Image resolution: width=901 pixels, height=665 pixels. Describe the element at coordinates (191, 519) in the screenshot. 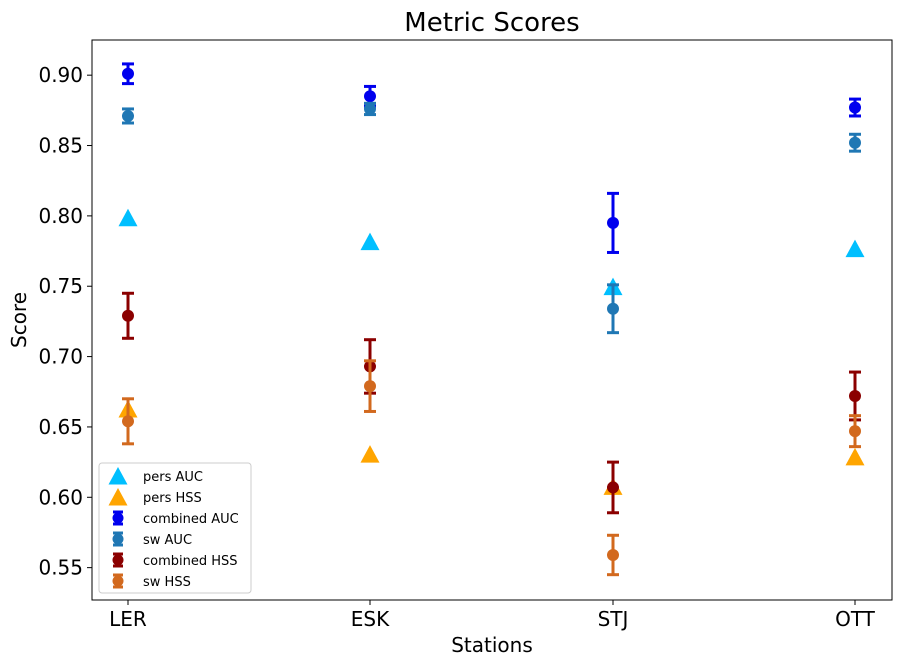

I see `legend-label: combined AUC` at that location.